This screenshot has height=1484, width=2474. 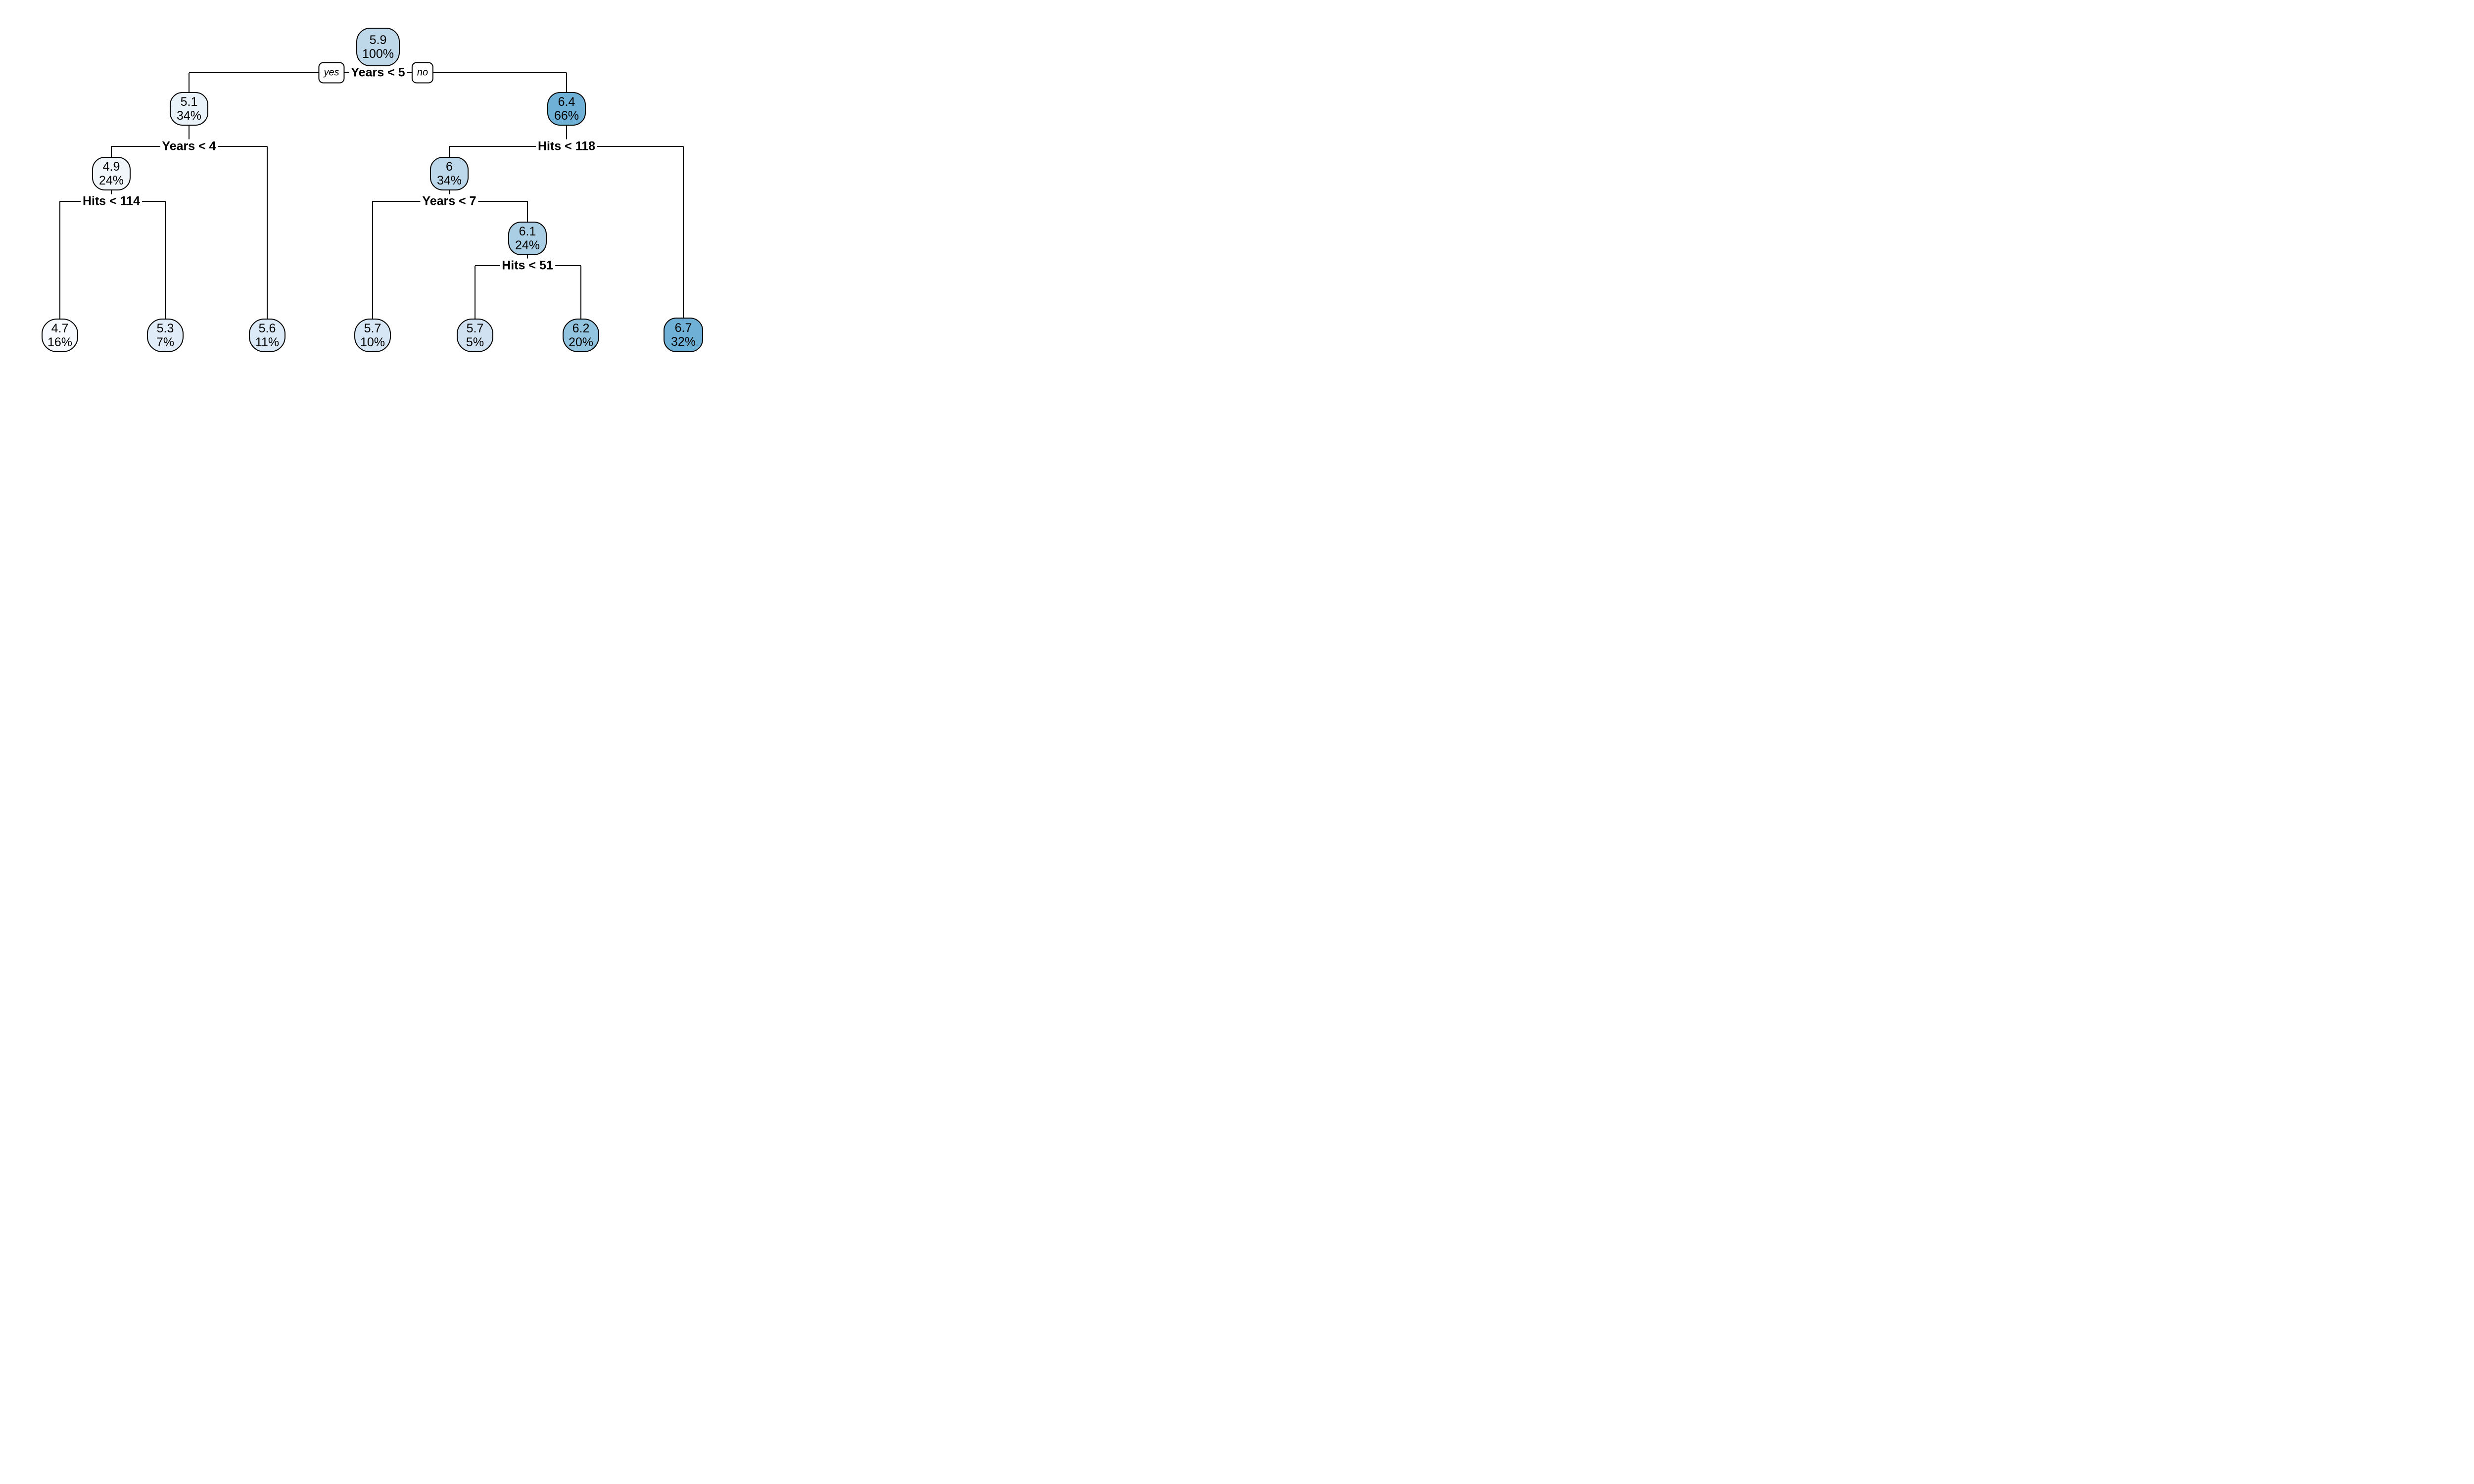 What do you see at coordinates (567, 82) in the screenshot?
I see `branch-to-n64` at bounding box center [567, 82].